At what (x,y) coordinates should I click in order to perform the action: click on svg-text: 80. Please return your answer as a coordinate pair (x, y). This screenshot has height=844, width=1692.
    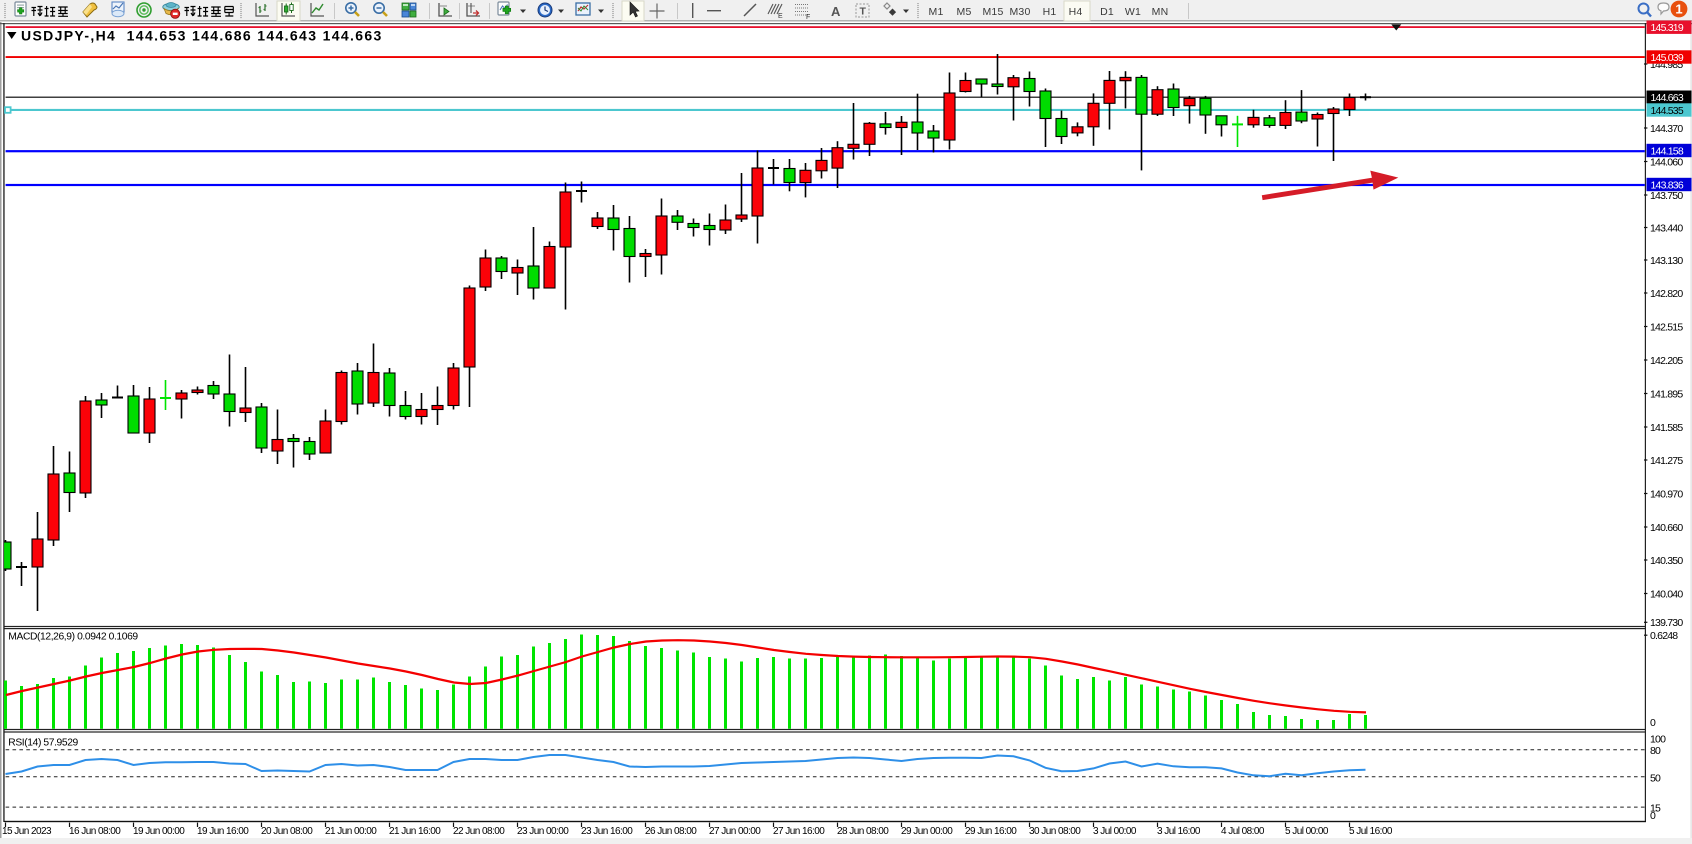
    Looking at the image, I should click on (1655, 751).